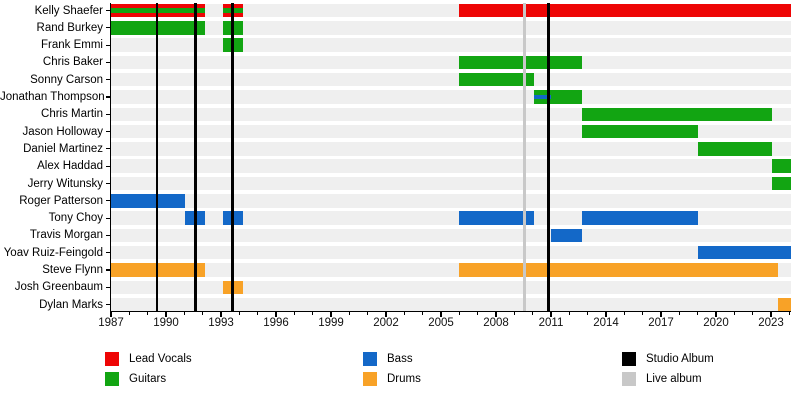 The height and width of the screenshot is (401, 800). What do you see at coordinates (400, 359) in the screenshot?
I see `legend-label-bass: Bass` at bounding box center [400, 359].